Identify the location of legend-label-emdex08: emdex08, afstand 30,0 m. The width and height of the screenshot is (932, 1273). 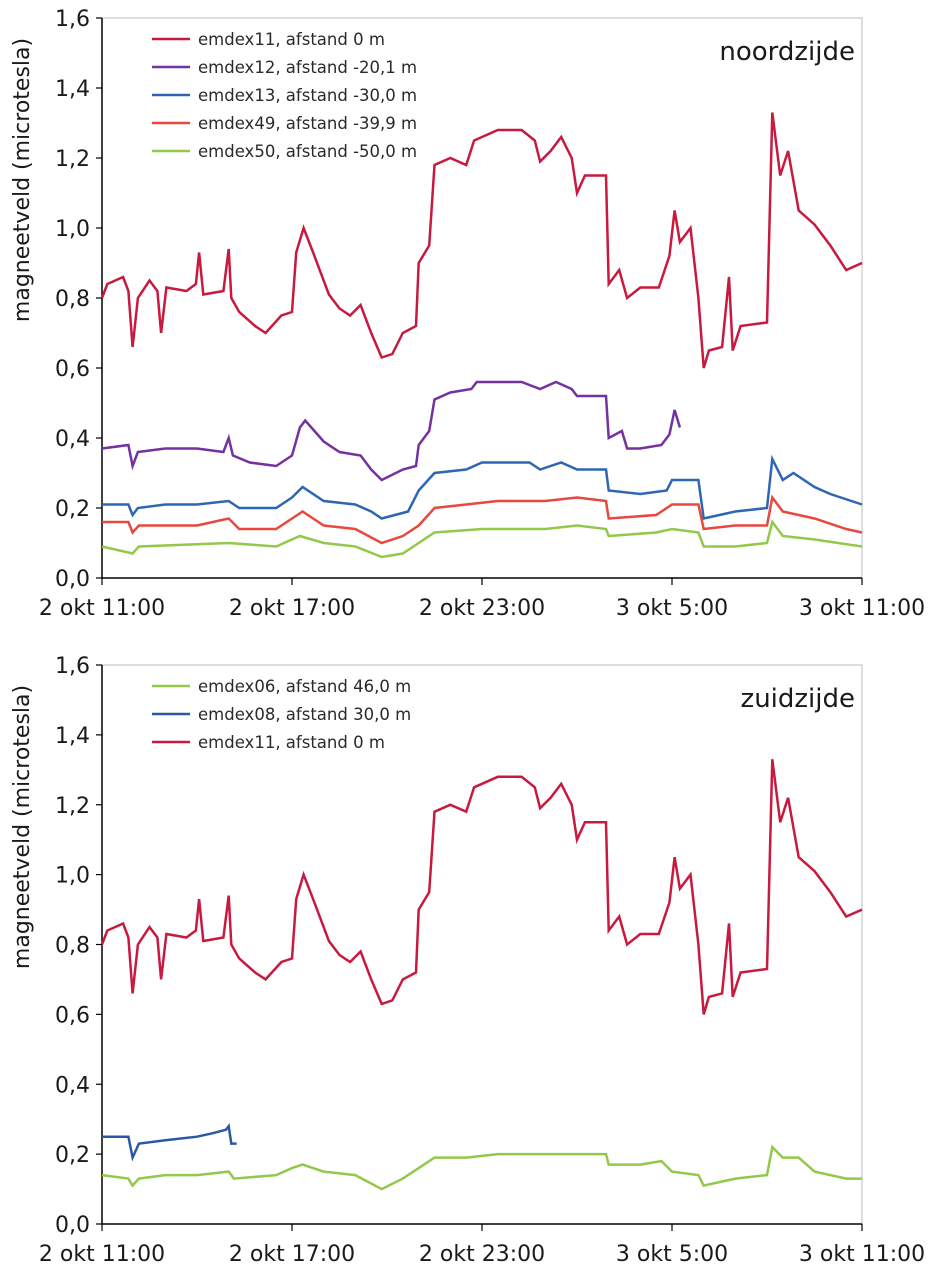
(304, 714).